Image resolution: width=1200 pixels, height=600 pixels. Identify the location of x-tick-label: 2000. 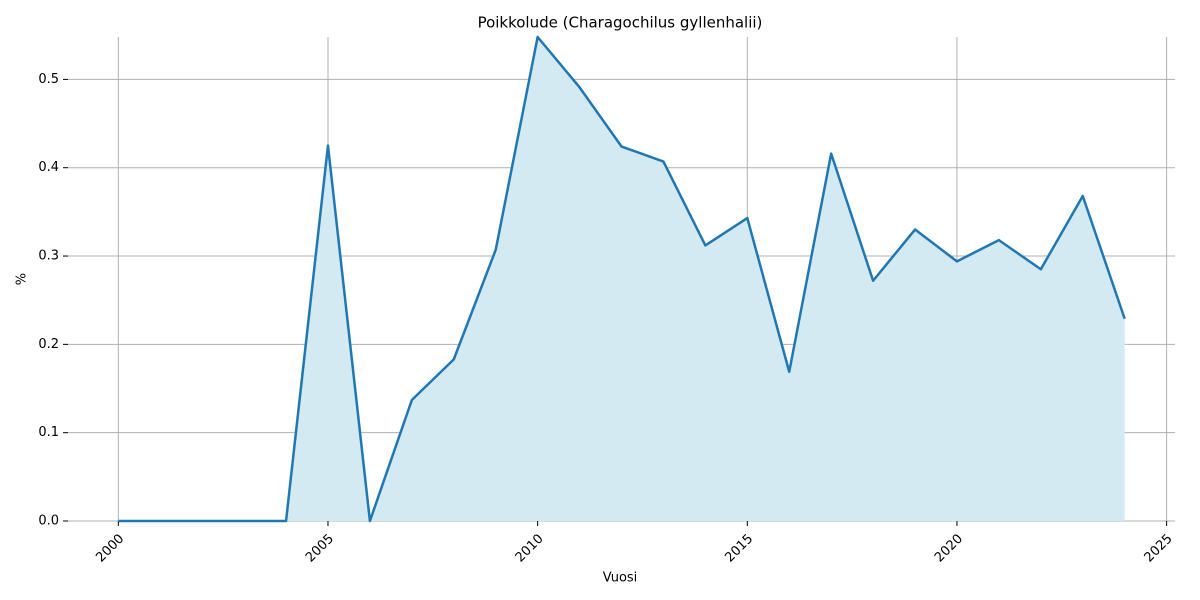
(110, 548).